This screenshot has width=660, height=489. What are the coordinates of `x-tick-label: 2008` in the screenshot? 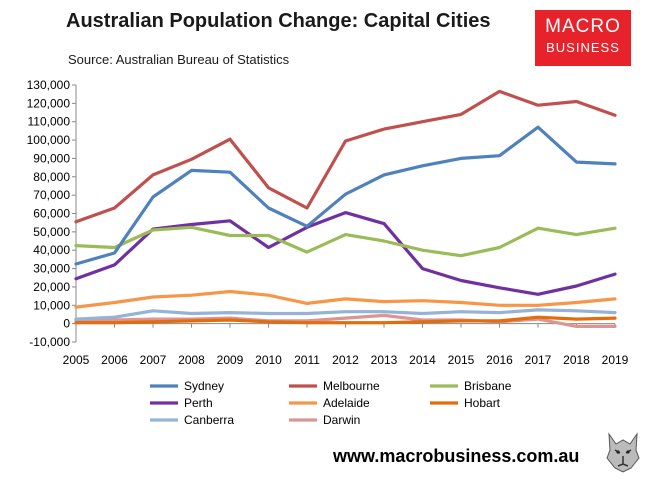 It's located at (191, 360).